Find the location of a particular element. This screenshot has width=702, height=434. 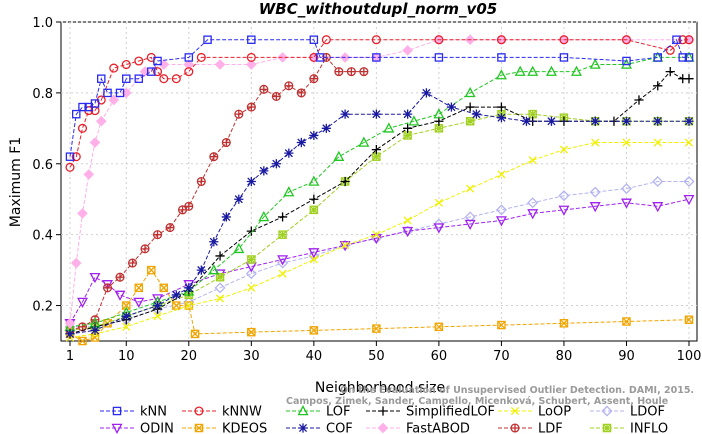

point-inflo is located at coordinates (282, 234).